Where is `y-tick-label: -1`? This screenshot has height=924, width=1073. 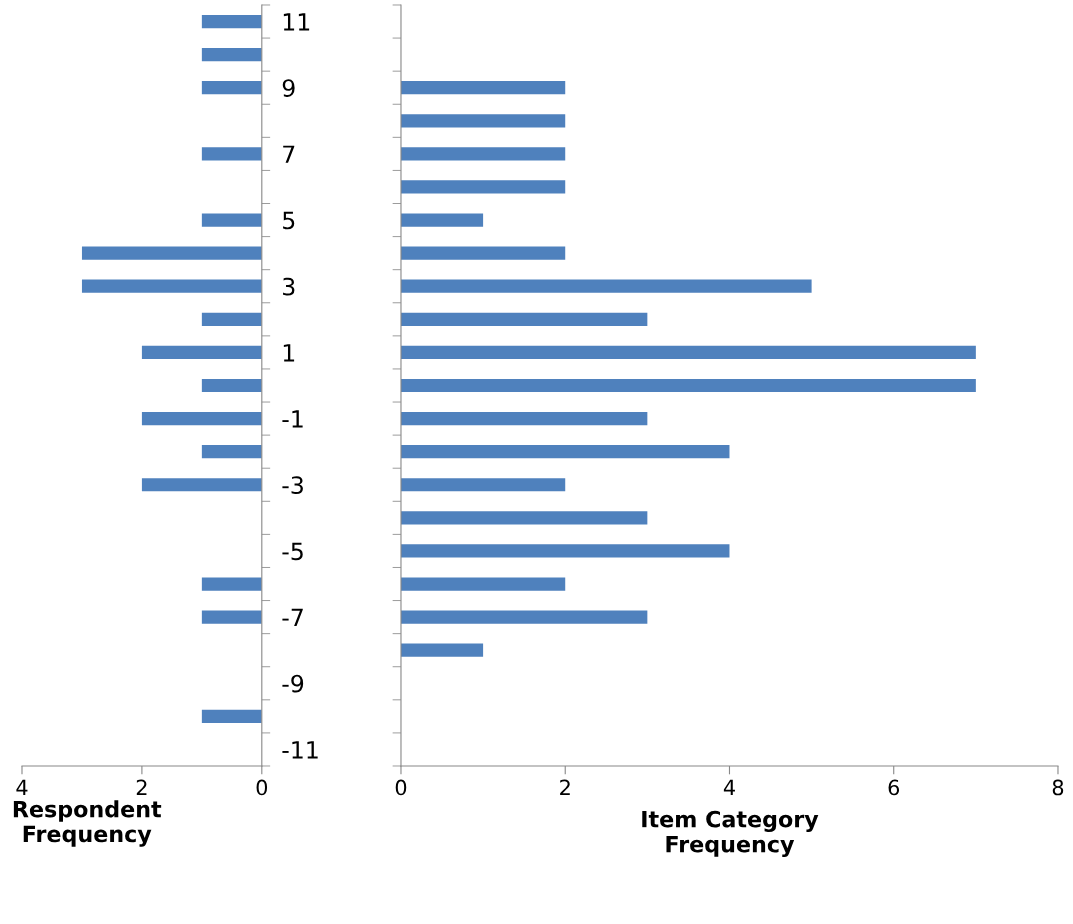 y-tick-label: -1 is located at coordinates (292, 419).